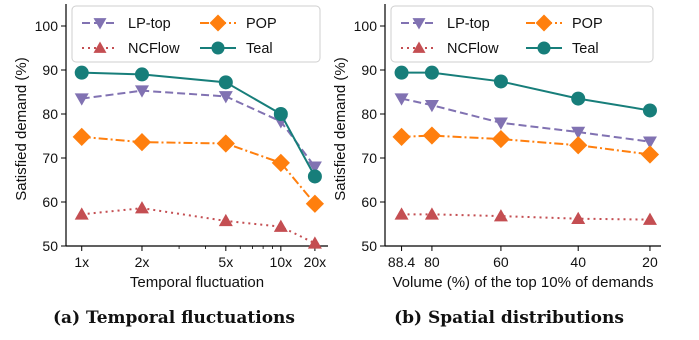 This screenshot has width=699, height=340. What do you see at coordinates (578, 262) in the screenshot?
I see `x-tick-label: 40` at bounding box center [578, 262].